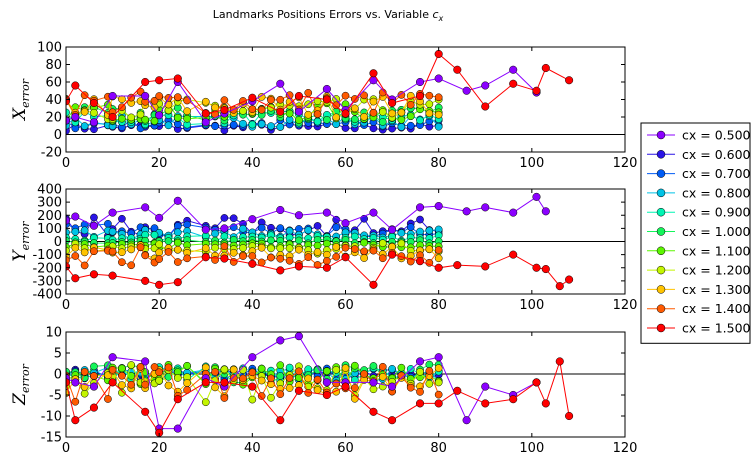 The image size is (756, 458). I want to click on y-tick-label: -10, so click(51, 417).